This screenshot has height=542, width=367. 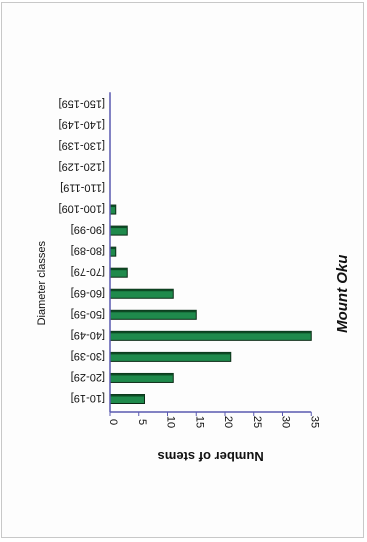 I want to click on x-tick-label: 25, so click(x=257, y=422).